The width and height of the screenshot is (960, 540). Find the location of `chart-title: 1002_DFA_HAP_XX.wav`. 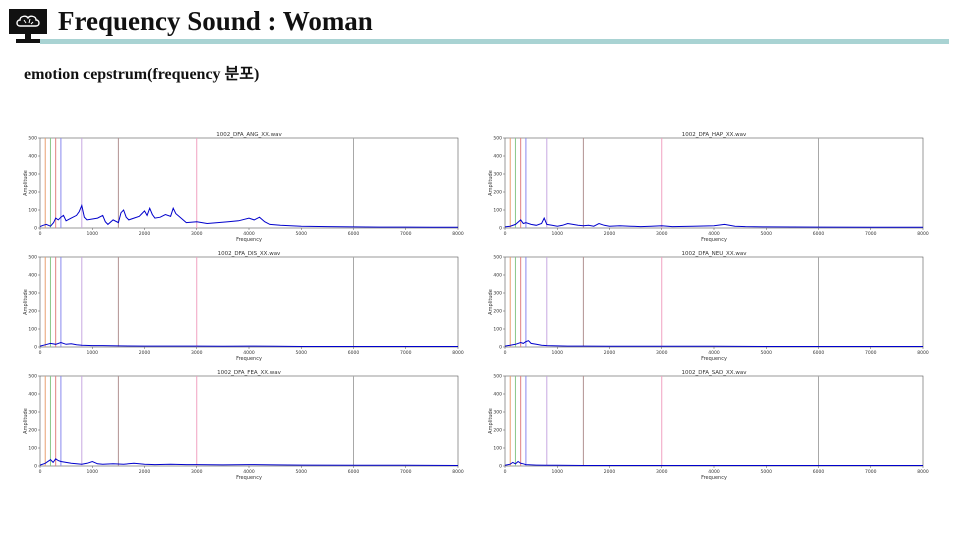

chart-title: 1002_DFA_HAP_XX.wav is located at coordinates (714, 135).